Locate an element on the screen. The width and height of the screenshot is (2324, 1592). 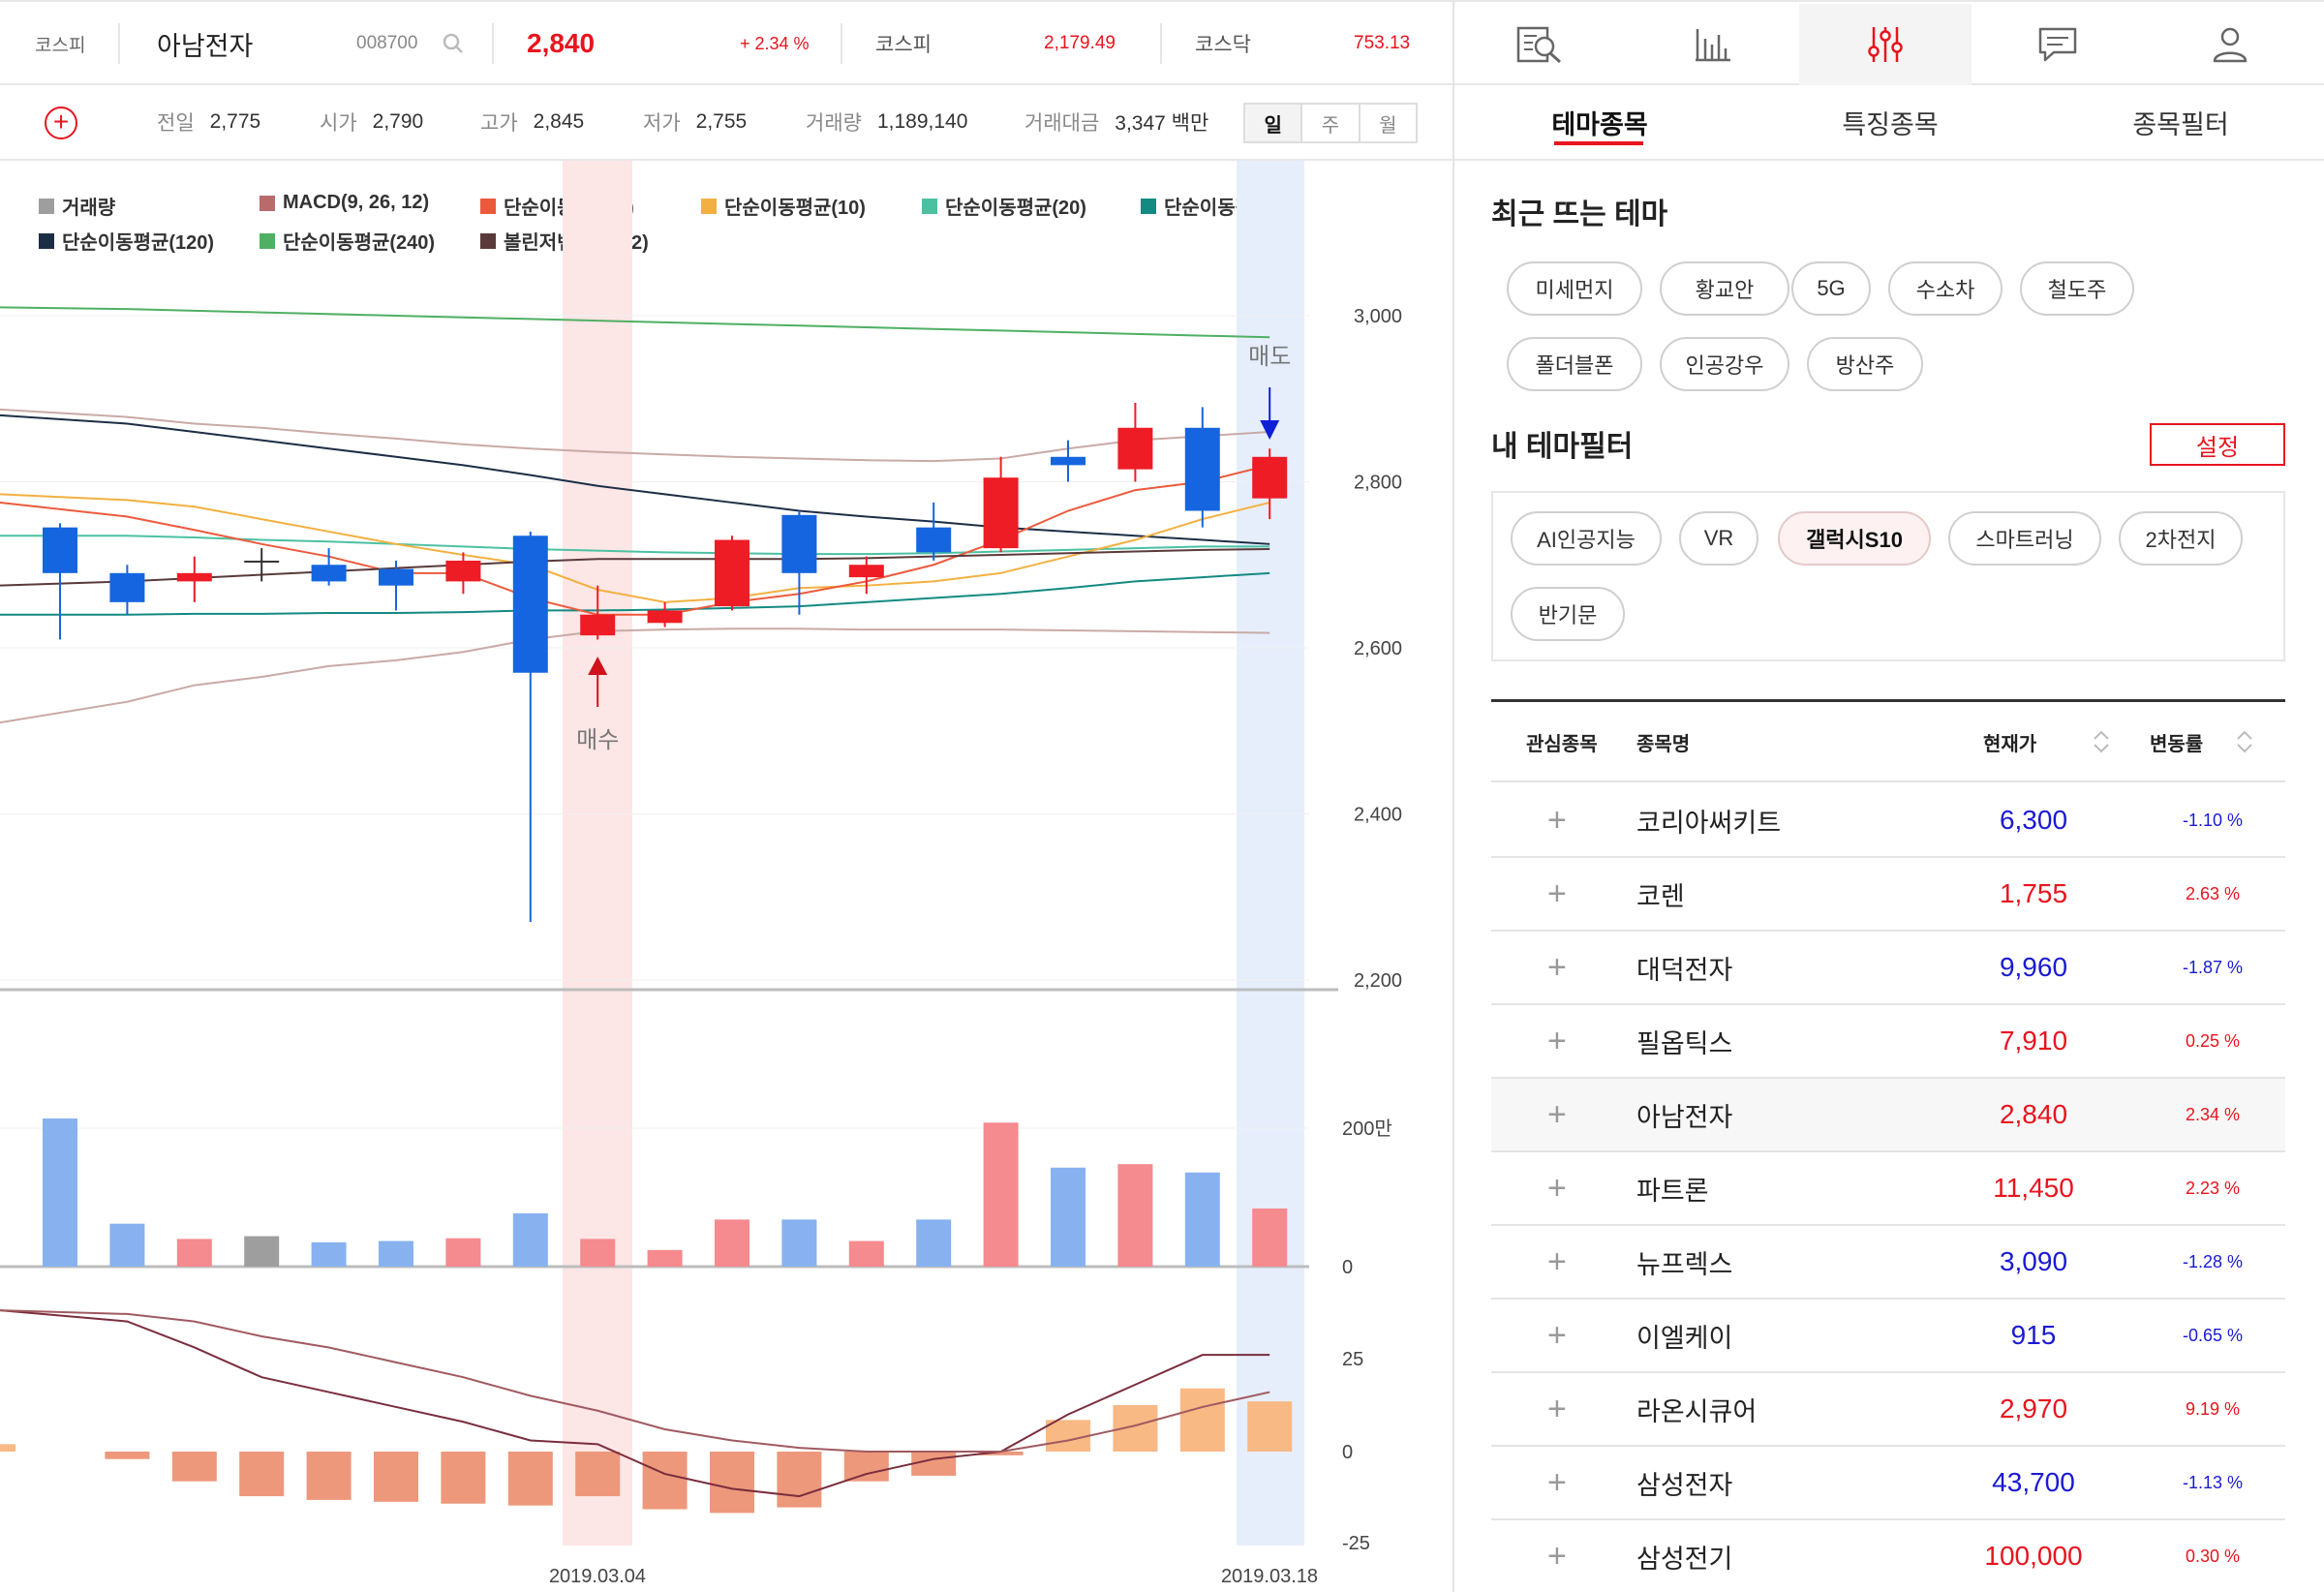
stock-change-cell: -1.13 % is located at coordinates (2213, 1482).